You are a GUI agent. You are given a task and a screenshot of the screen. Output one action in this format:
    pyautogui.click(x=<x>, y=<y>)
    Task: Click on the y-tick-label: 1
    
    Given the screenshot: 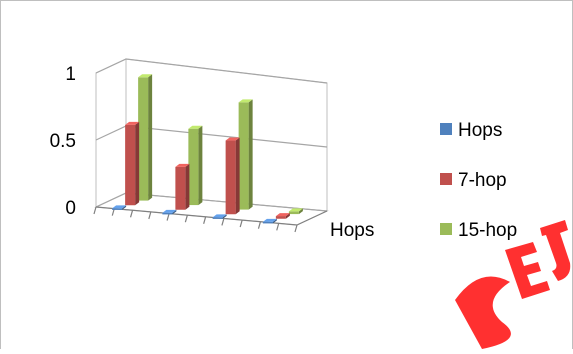 What is the action you would take?
    pyautogui.click(x=70, y=74)
    